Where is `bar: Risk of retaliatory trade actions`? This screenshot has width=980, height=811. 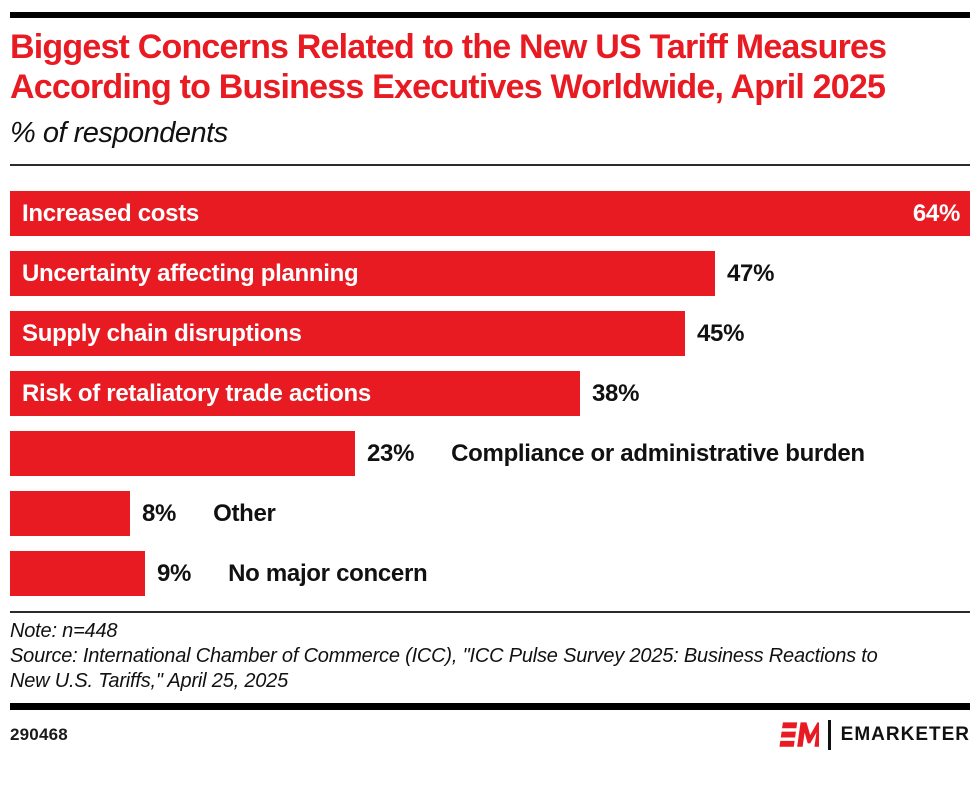 bar: Risk of retaliatory trade actions is located at coordinates (295, 393).